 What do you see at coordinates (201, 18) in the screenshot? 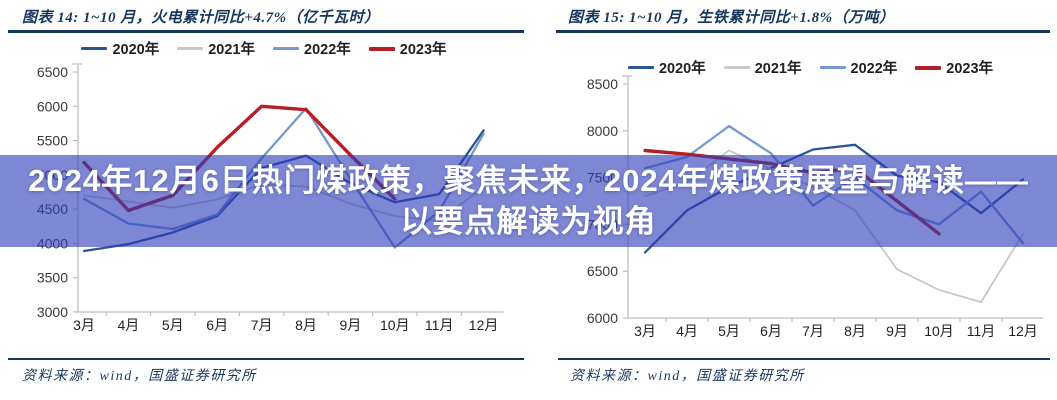
I see `chart-title-left: 图表 14: 1~10 月，火电累计同比+4.7%（亿千瓦时）` at bounding box center [201, 18].